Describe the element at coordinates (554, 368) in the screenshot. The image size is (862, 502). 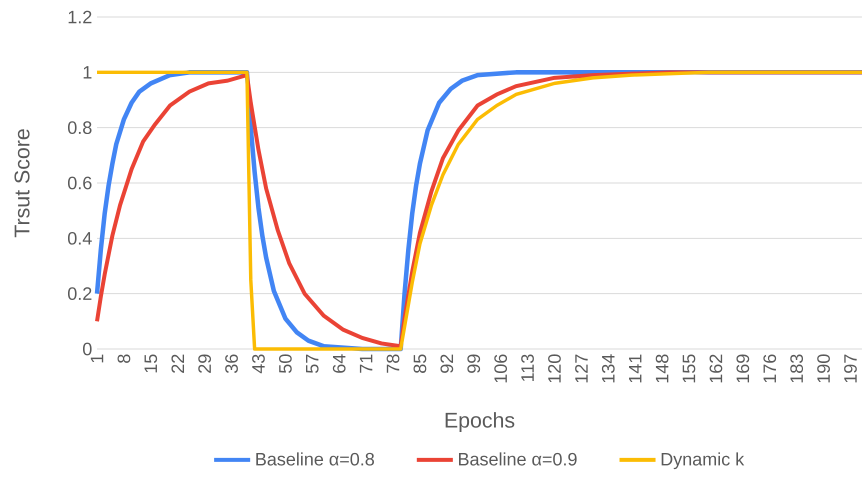
I see `x-tick-label: 120` at that location.